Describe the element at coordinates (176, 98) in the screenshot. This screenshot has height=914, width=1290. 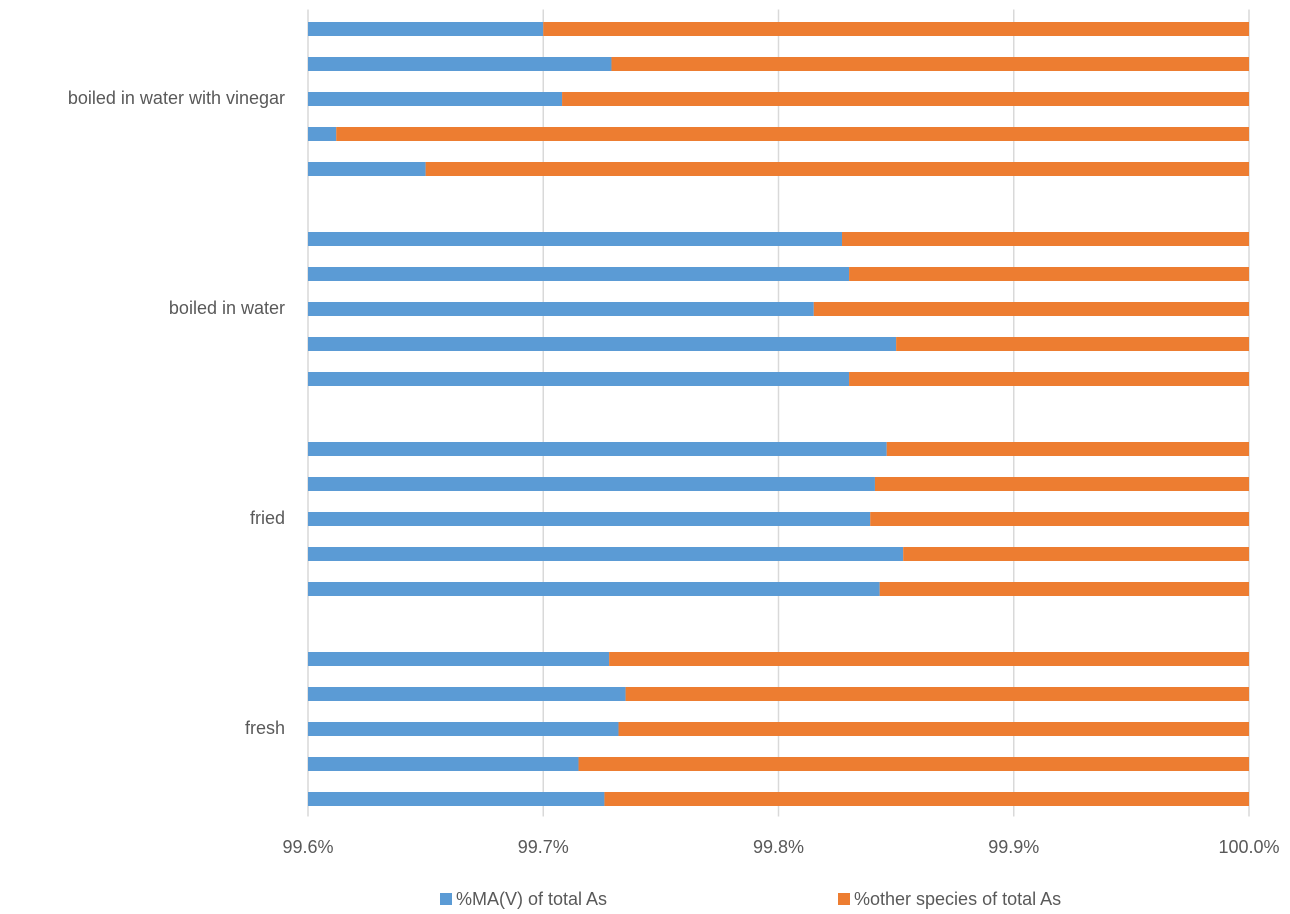
I see `y-tick-label: boiled in water with vinegar` at that location.